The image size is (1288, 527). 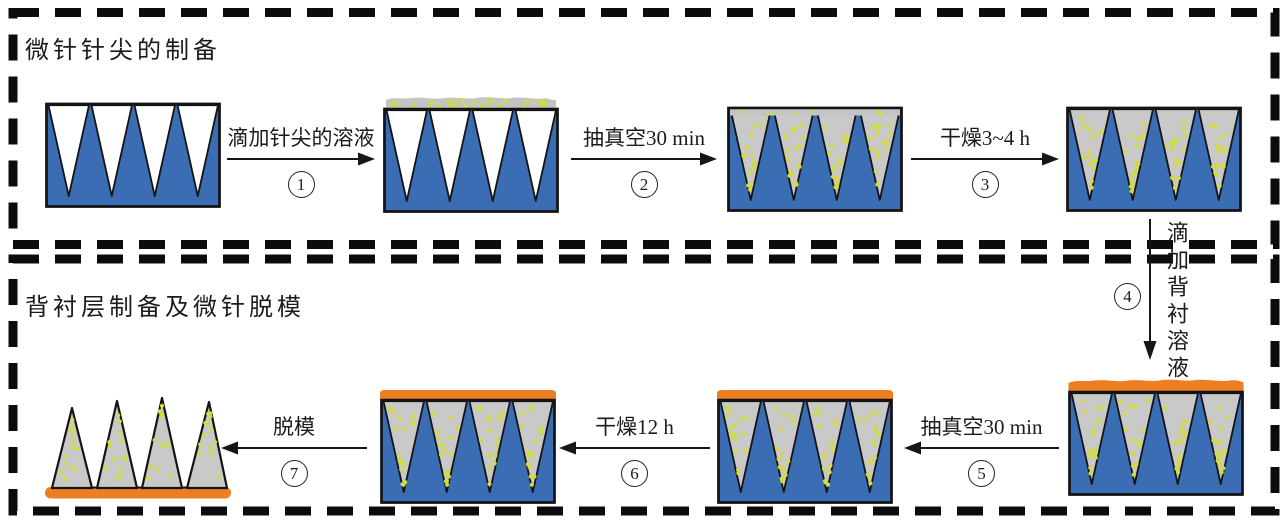 I want to click on step-2-label: 抽真空30 min, so click(x=644, y=138).